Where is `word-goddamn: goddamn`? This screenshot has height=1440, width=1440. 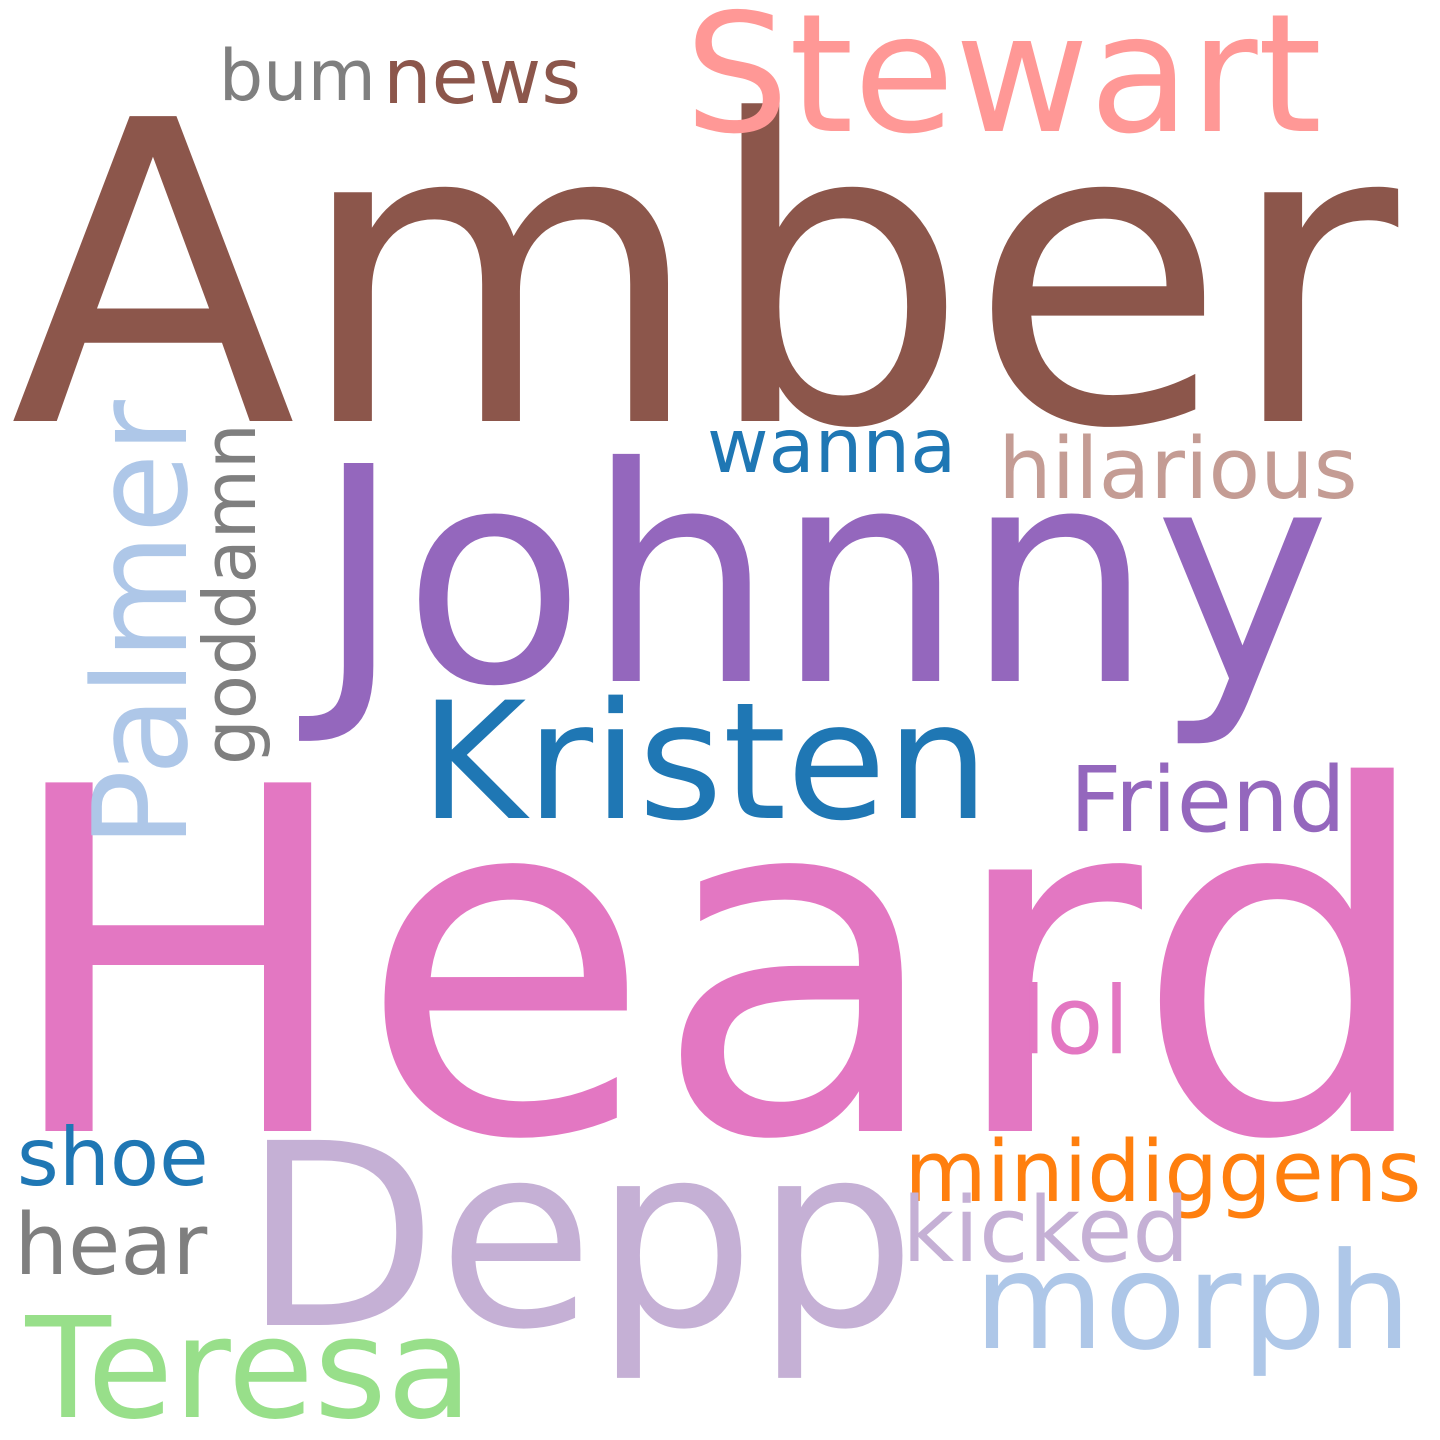
word-goddamn: goddamn is located at coordinates (231, 593).